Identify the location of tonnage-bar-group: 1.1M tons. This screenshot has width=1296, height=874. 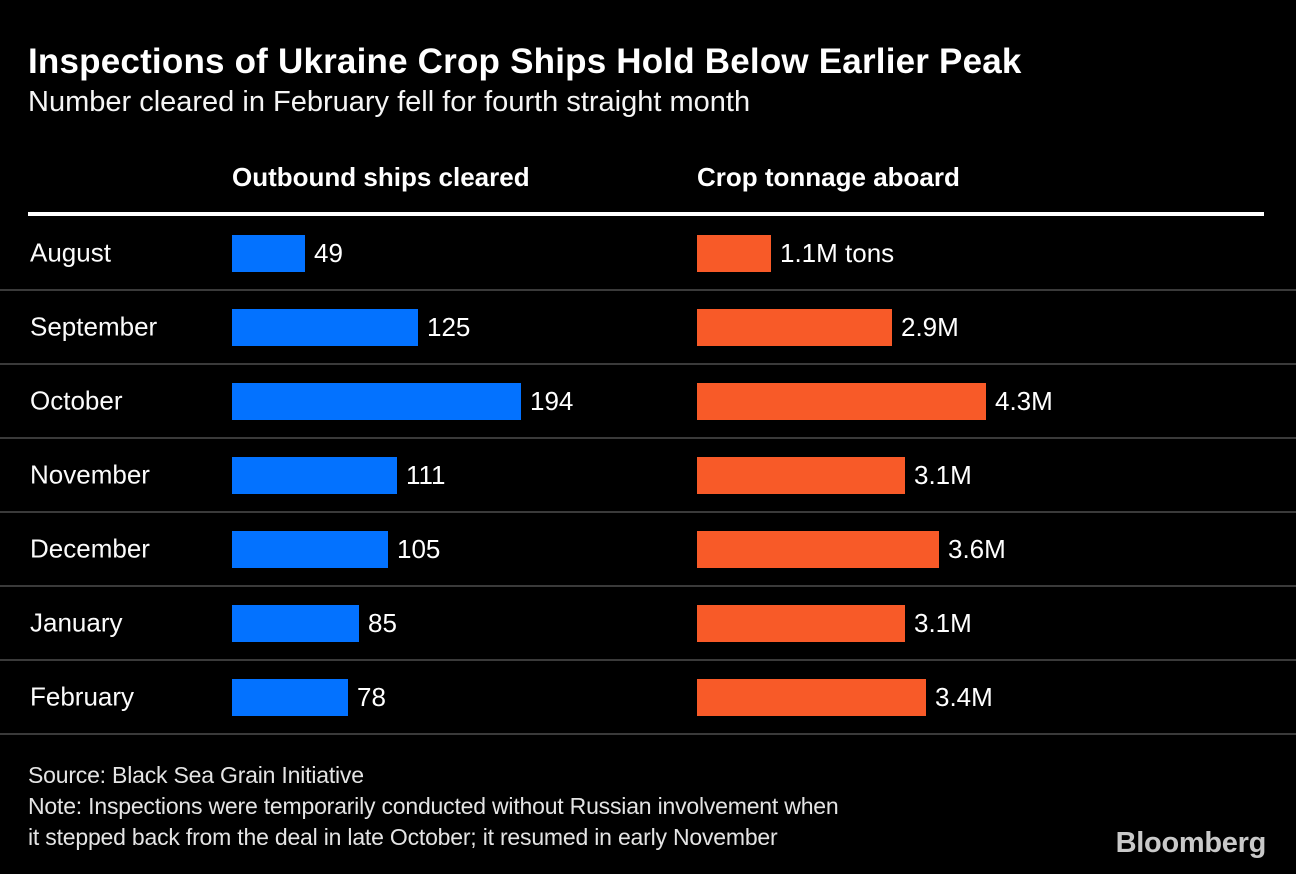
(795, 253).